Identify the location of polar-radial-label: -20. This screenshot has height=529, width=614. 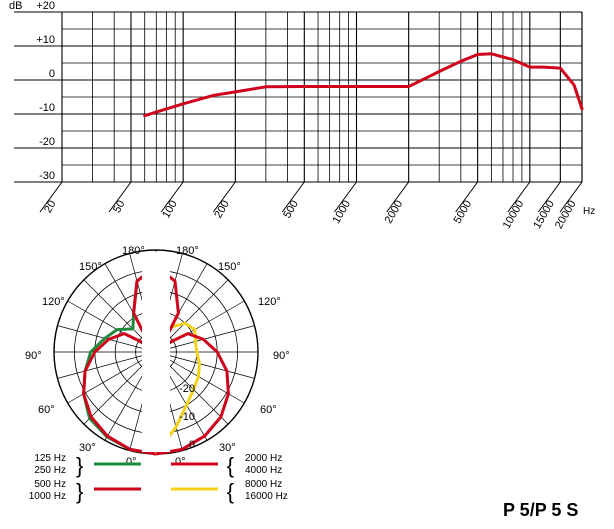
(187, 389).